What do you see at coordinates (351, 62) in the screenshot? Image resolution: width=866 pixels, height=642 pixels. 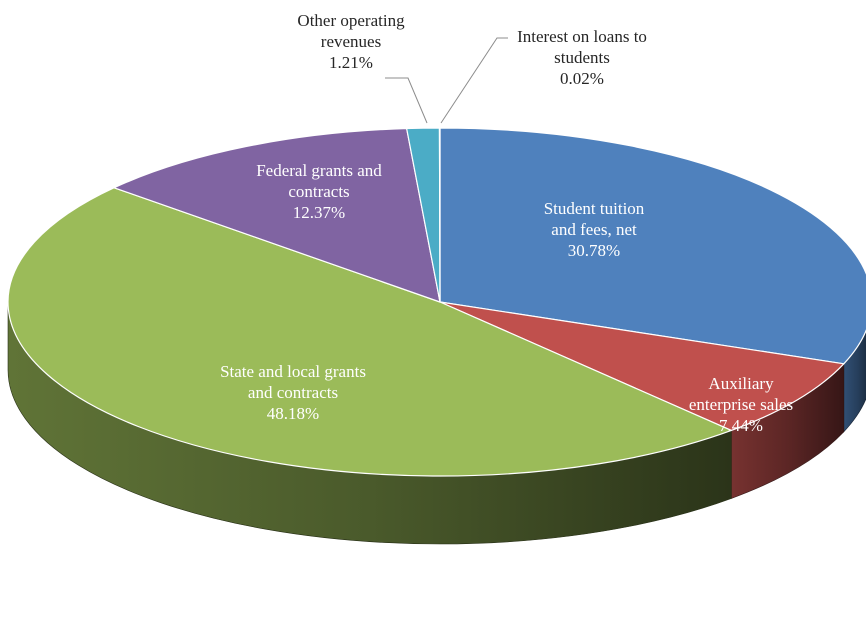 I see `data-label-value: 1.21%` at bounding box center [351, 62].